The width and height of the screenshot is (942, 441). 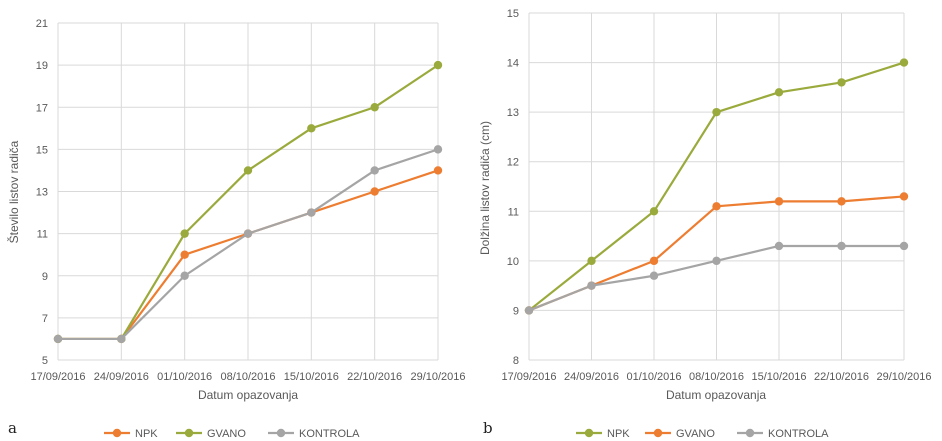 I want to click on y-tick-label: 21, so click(x=42, y=24).